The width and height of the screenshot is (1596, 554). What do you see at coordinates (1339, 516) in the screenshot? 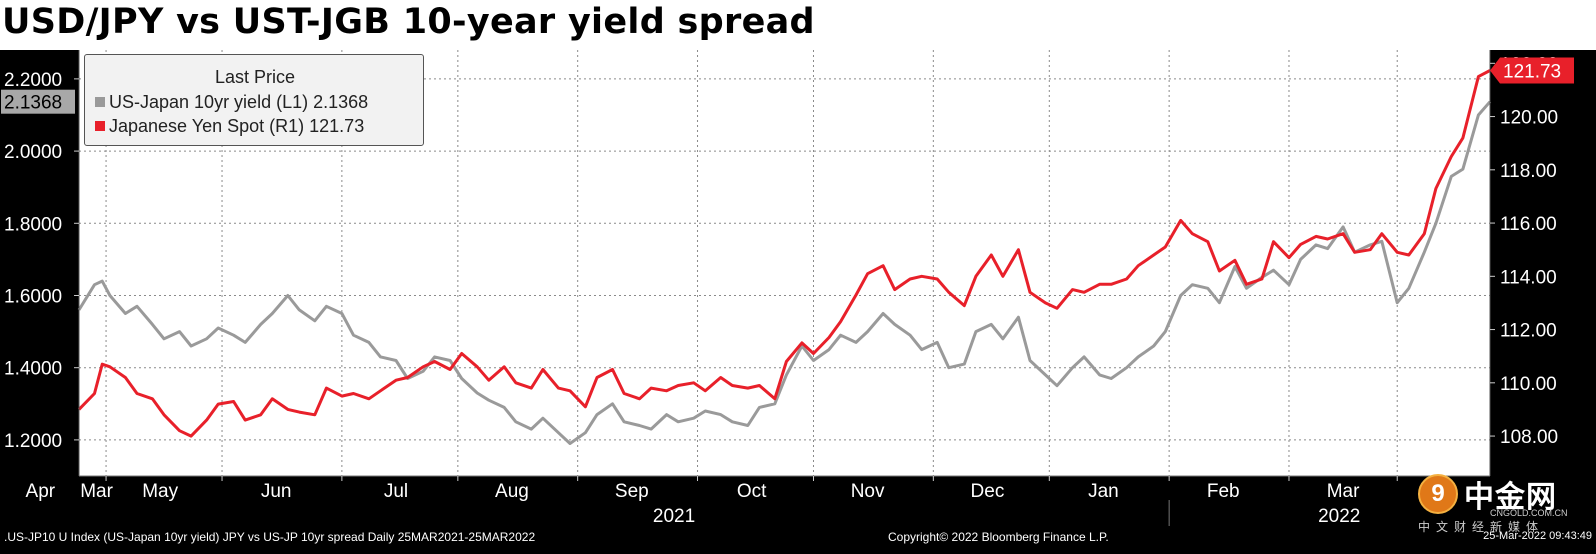
I see `x-year-label: 2022` at bounding box center [1339, 516].